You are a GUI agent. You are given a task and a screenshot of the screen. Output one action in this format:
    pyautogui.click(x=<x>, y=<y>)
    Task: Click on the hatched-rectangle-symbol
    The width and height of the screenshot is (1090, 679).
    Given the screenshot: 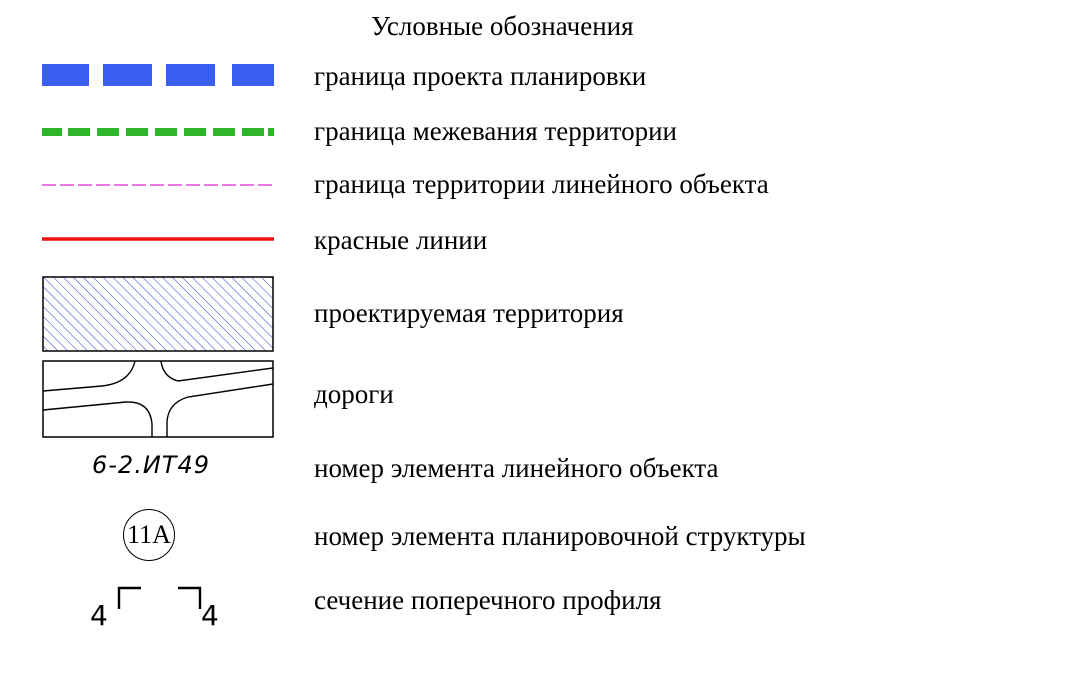 What is the action you would take?
    pyautogui.click(x=158, y=314)
    